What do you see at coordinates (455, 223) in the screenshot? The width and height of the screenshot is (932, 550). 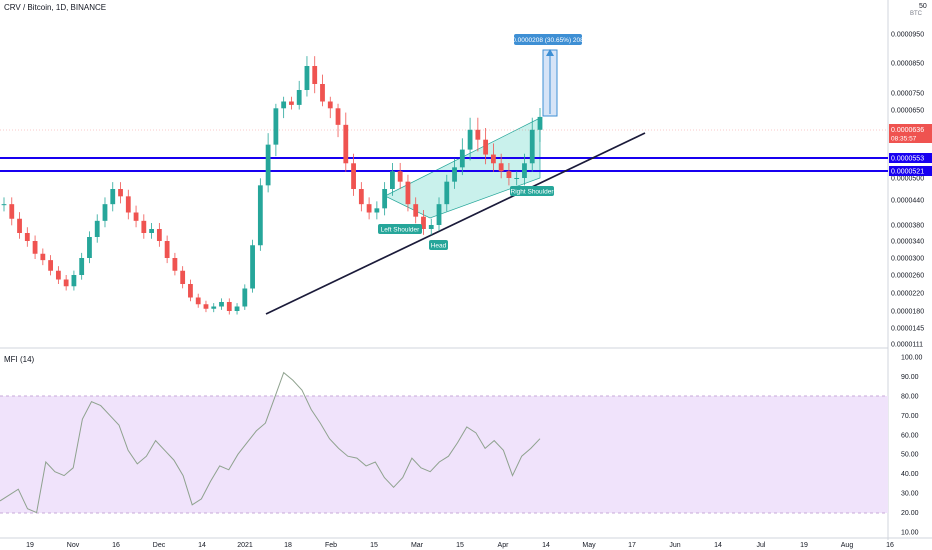 I see `ascending-trendline` at bounding box center [455, 223].